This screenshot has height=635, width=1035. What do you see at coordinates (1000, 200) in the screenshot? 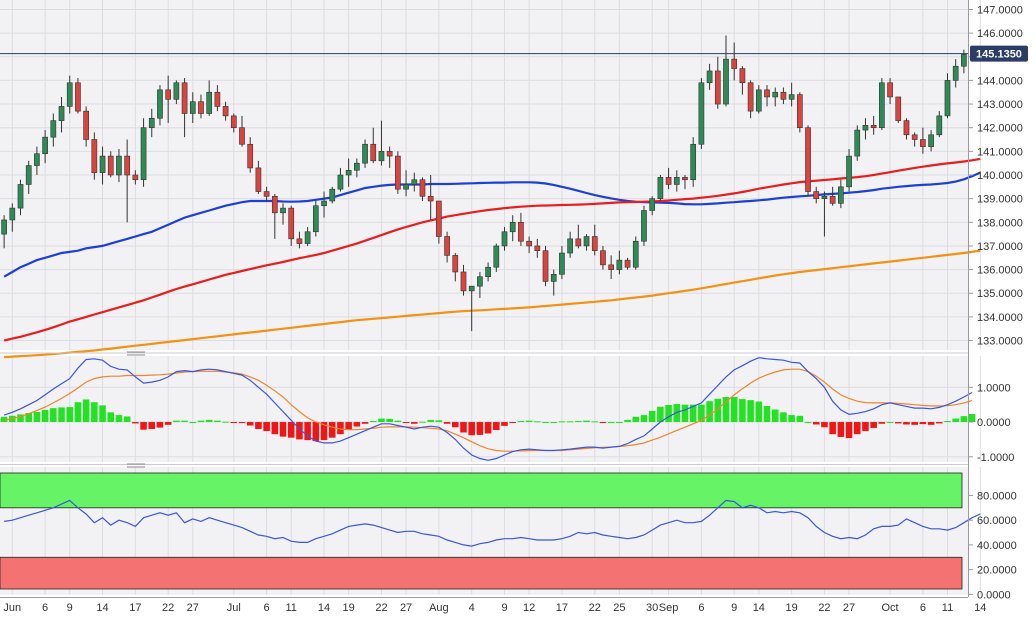
I see `price-tick-label: 139.0000` at bounding box center [1000, 200].